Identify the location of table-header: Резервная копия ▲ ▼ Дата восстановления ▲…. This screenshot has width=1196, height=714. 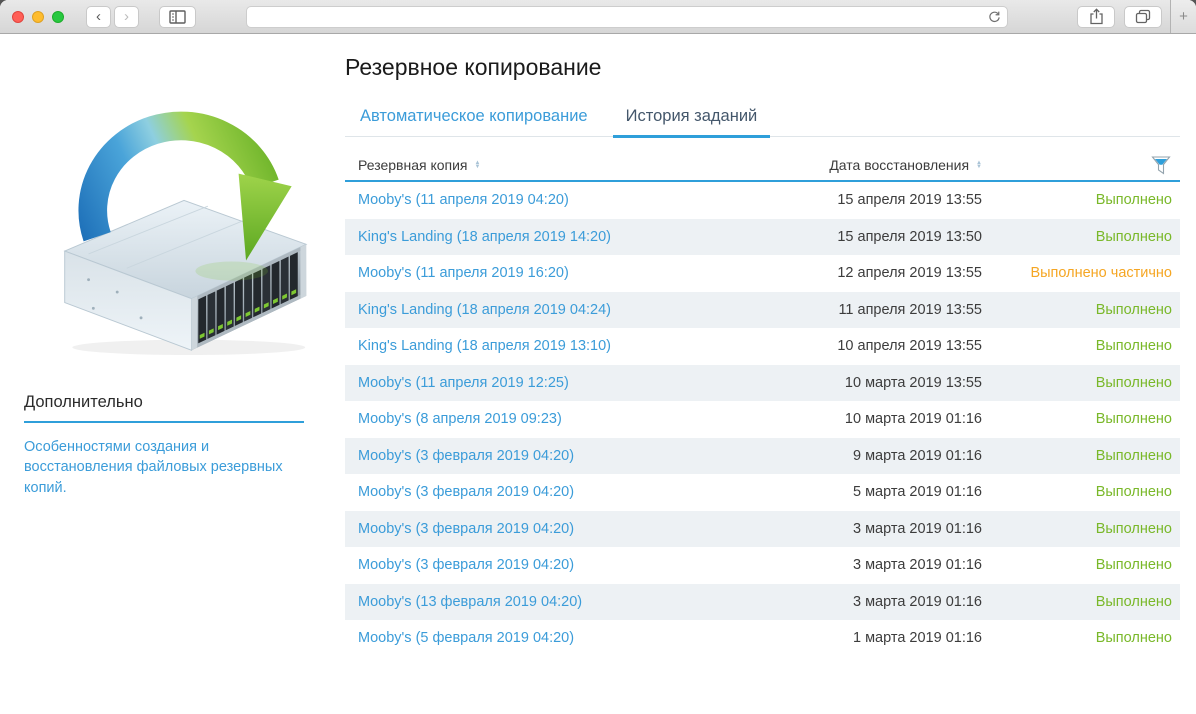
(762, 166).